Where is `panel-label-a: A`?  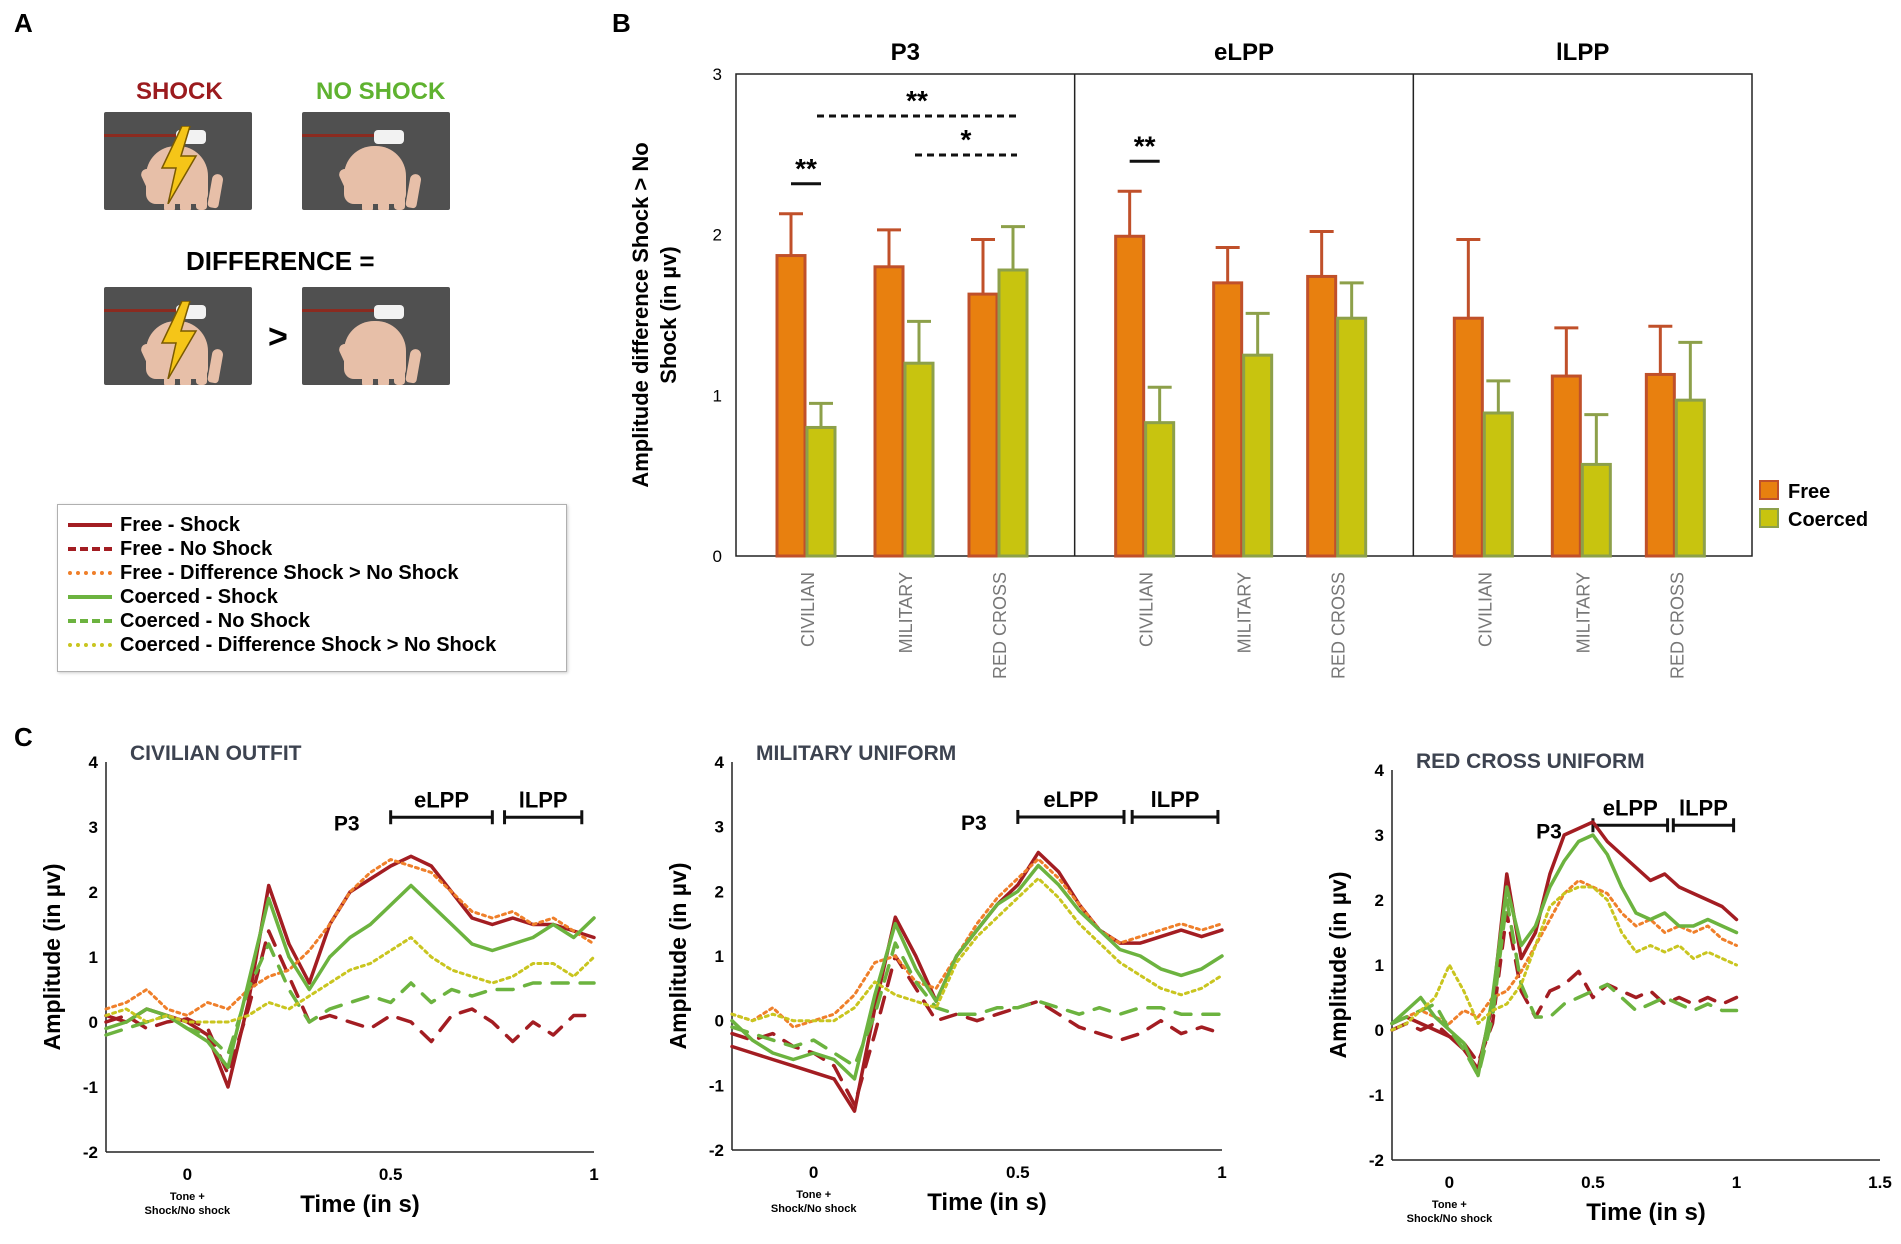 panel-label-a: A is located at coordinates (23, 23).